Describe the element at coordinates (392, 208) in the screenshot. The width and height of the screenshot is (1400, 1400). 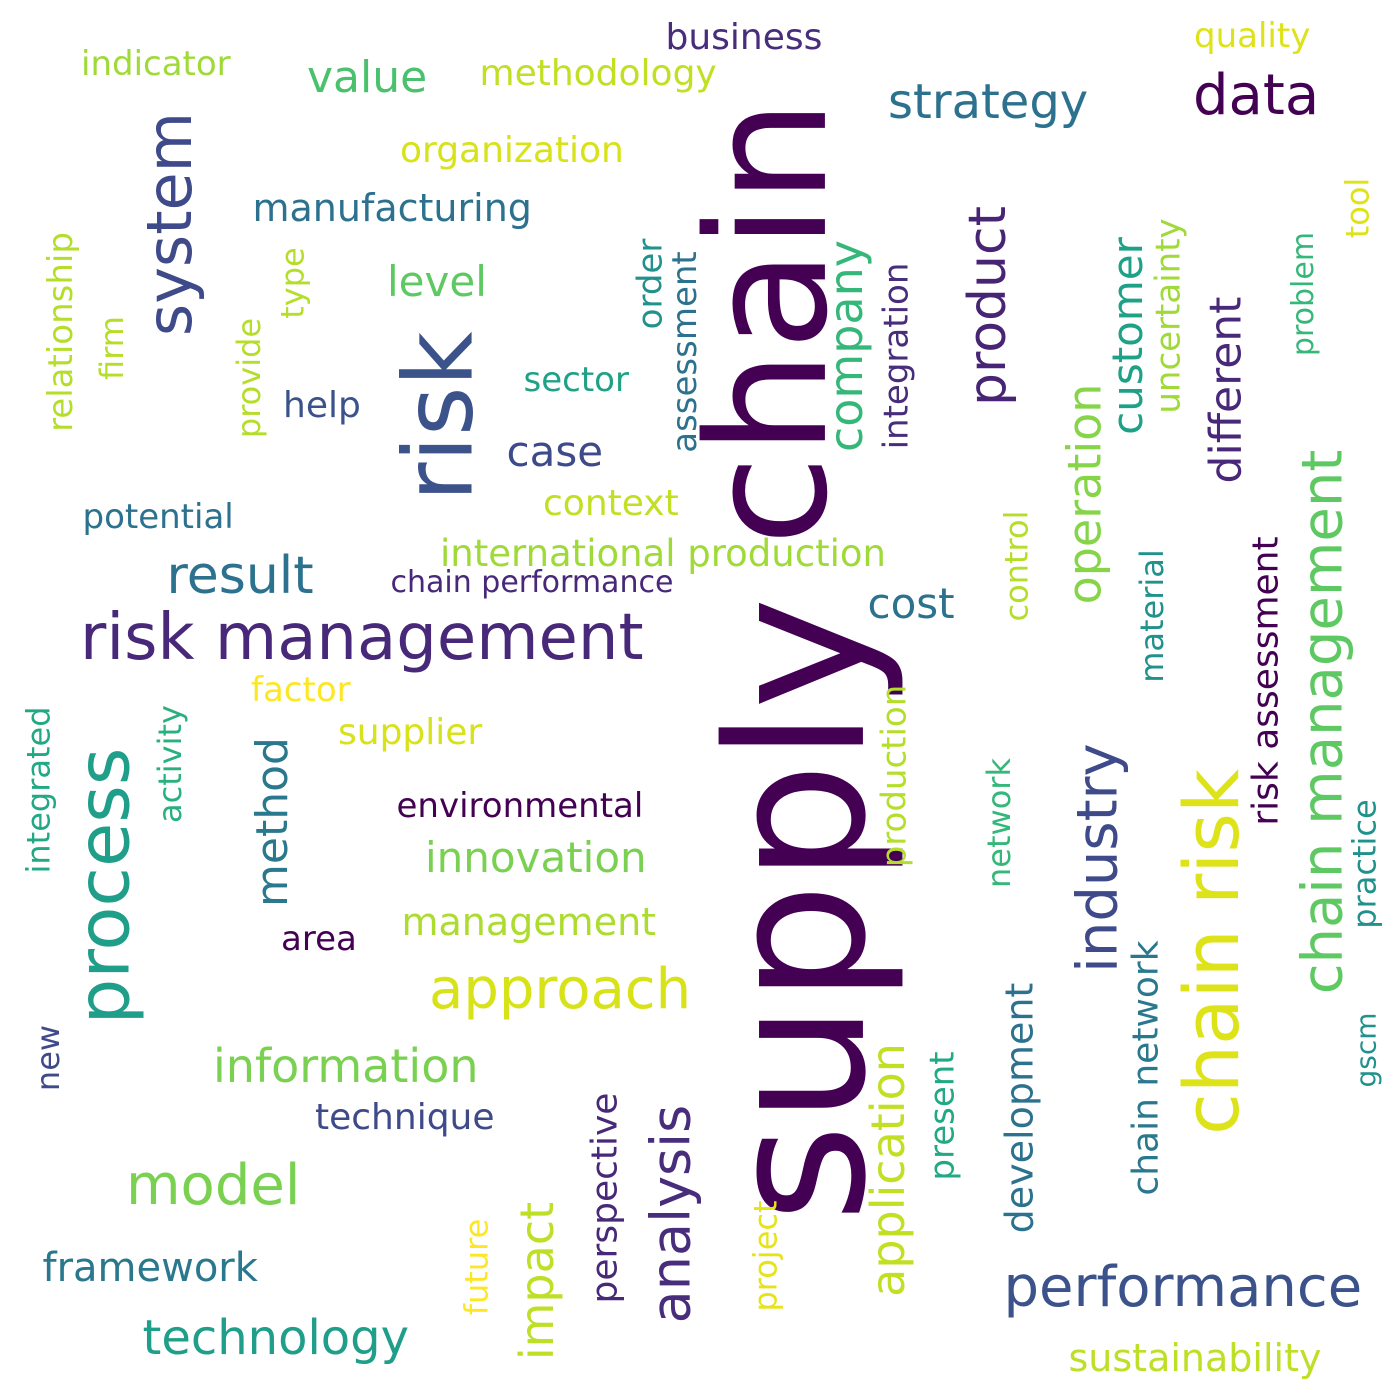
I see `word-manufacturing: manufacturing` at that location.